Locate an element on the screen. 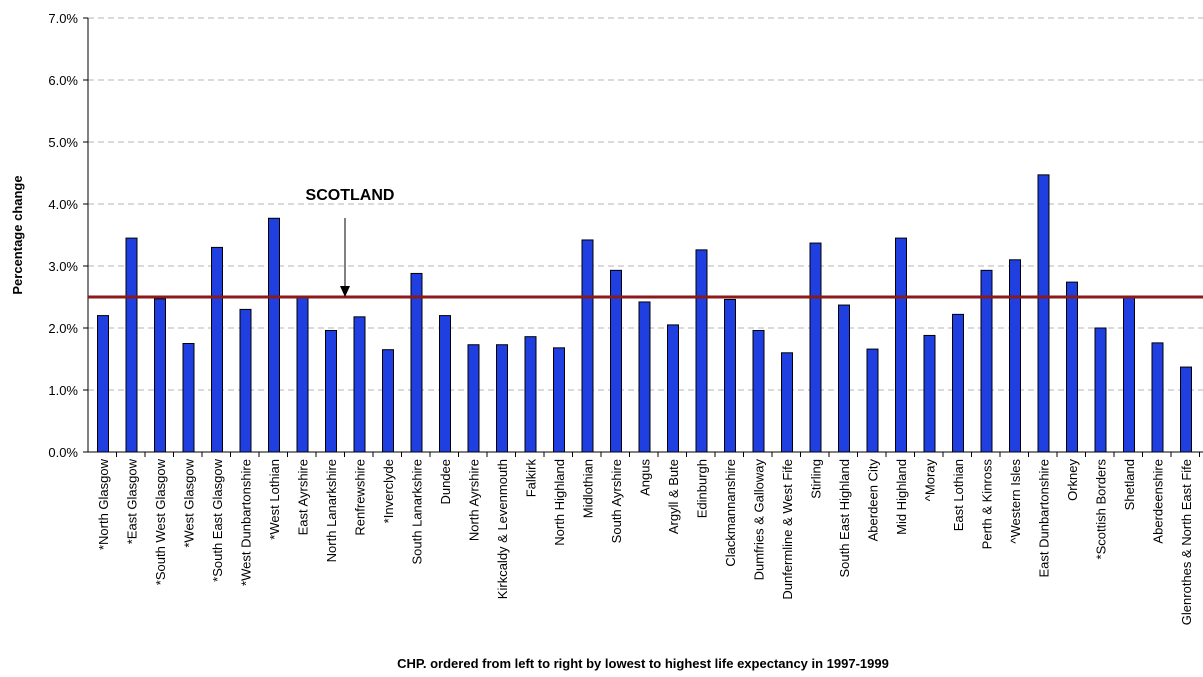  y-axis-ticks: 0.0% 1.0% 2.0% 3.0% 4.0% 5.0% 6.0% 7.0% is located at coordinates (68, 235).